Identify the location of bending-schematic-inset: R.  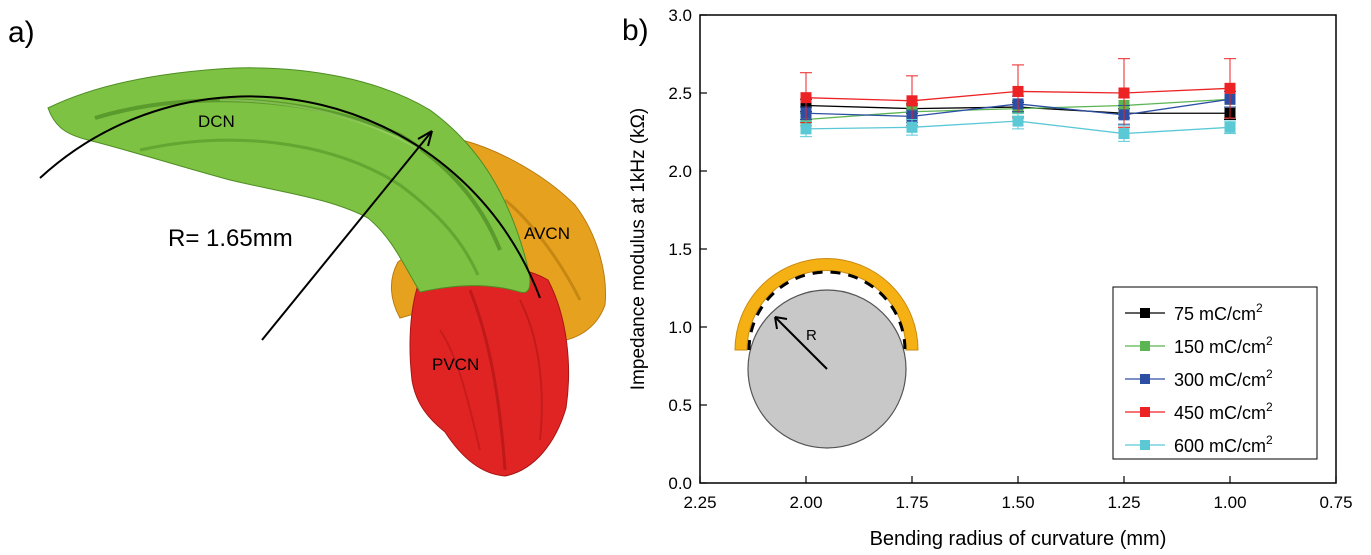
(826, 353).